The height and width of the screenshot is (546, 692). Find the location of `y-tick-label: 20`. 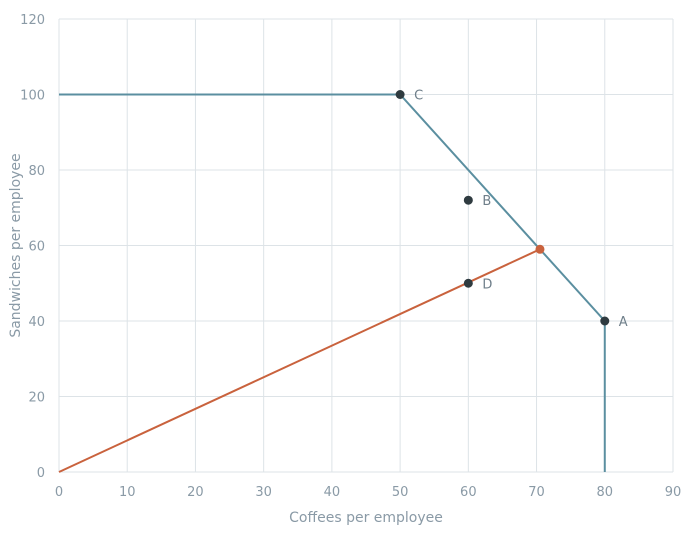

y-tick-label: 20 is located at coordinates (36, 398).